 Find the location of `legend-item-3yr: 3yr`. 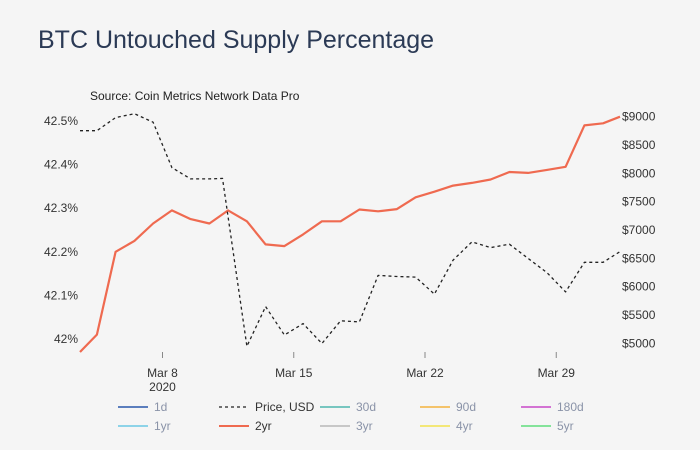

legend-item-3yr: 3yr is located at coordinates (346, 426).